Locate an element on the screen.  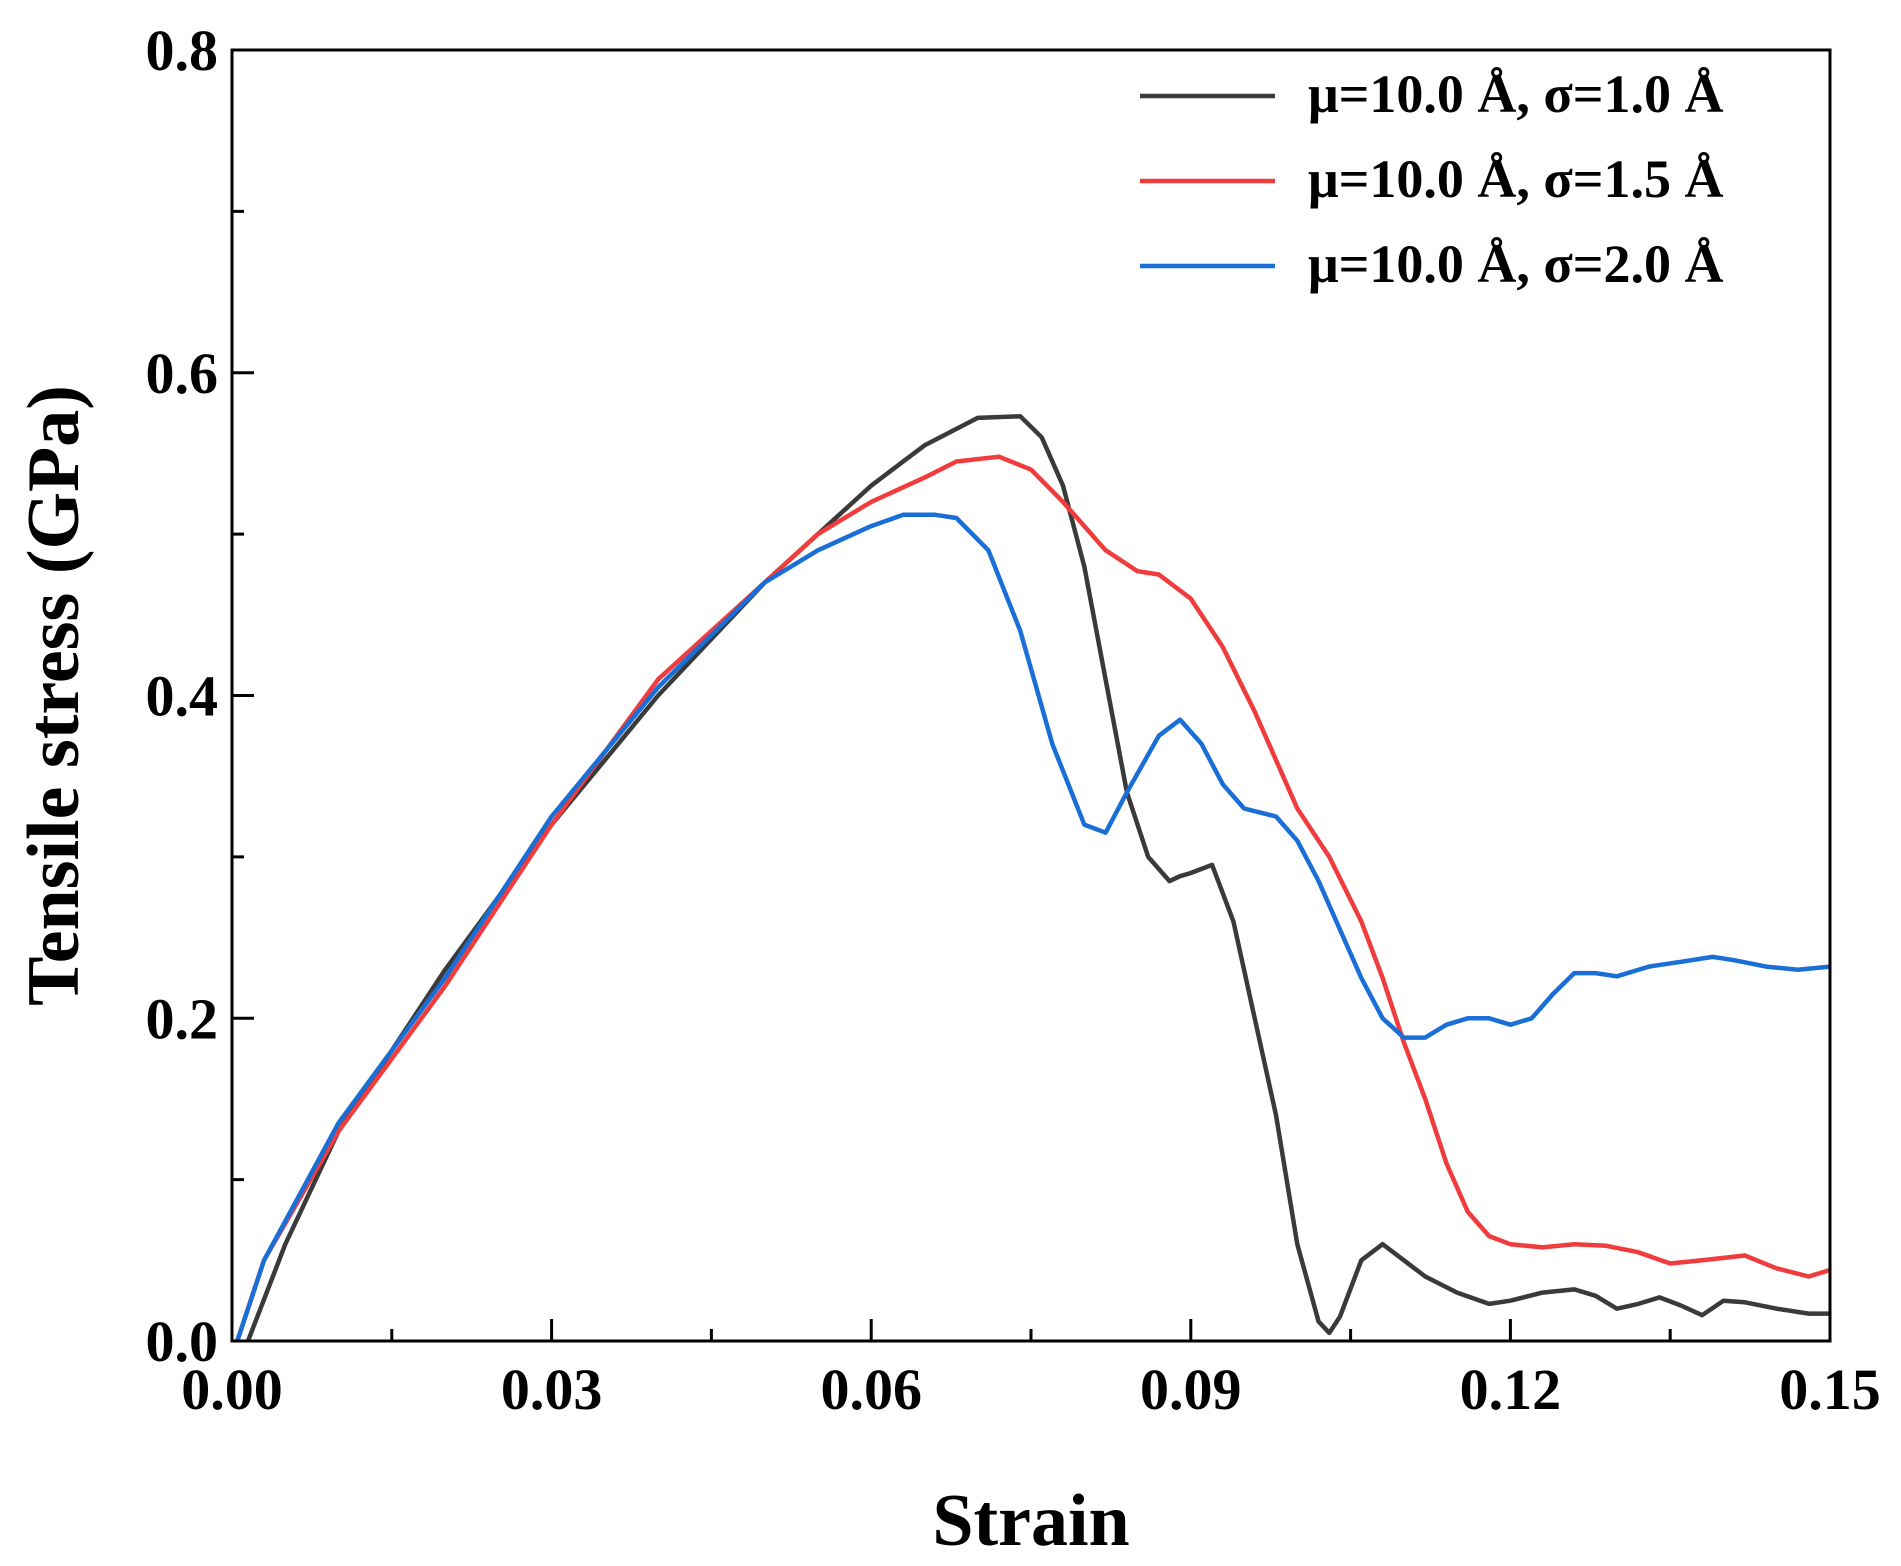
y-tick-label: 0.2 is located at coordinates (182, 1018).